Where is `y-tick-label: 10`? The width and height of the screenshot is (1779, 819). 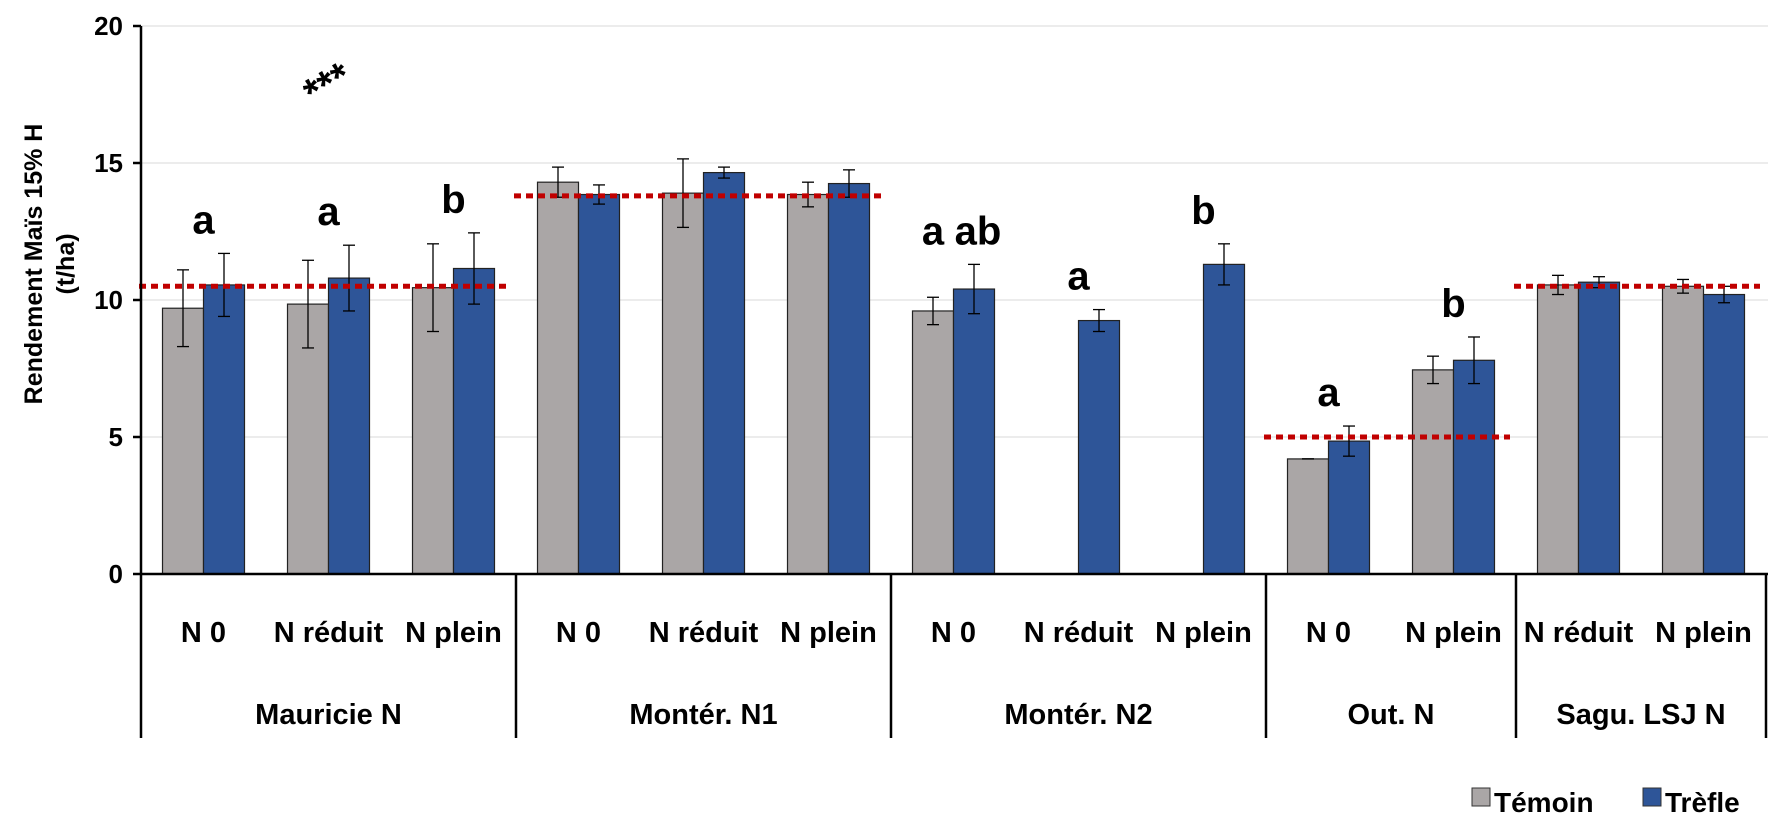
y-tick-label: 10 is located at coordinates (108, 300).